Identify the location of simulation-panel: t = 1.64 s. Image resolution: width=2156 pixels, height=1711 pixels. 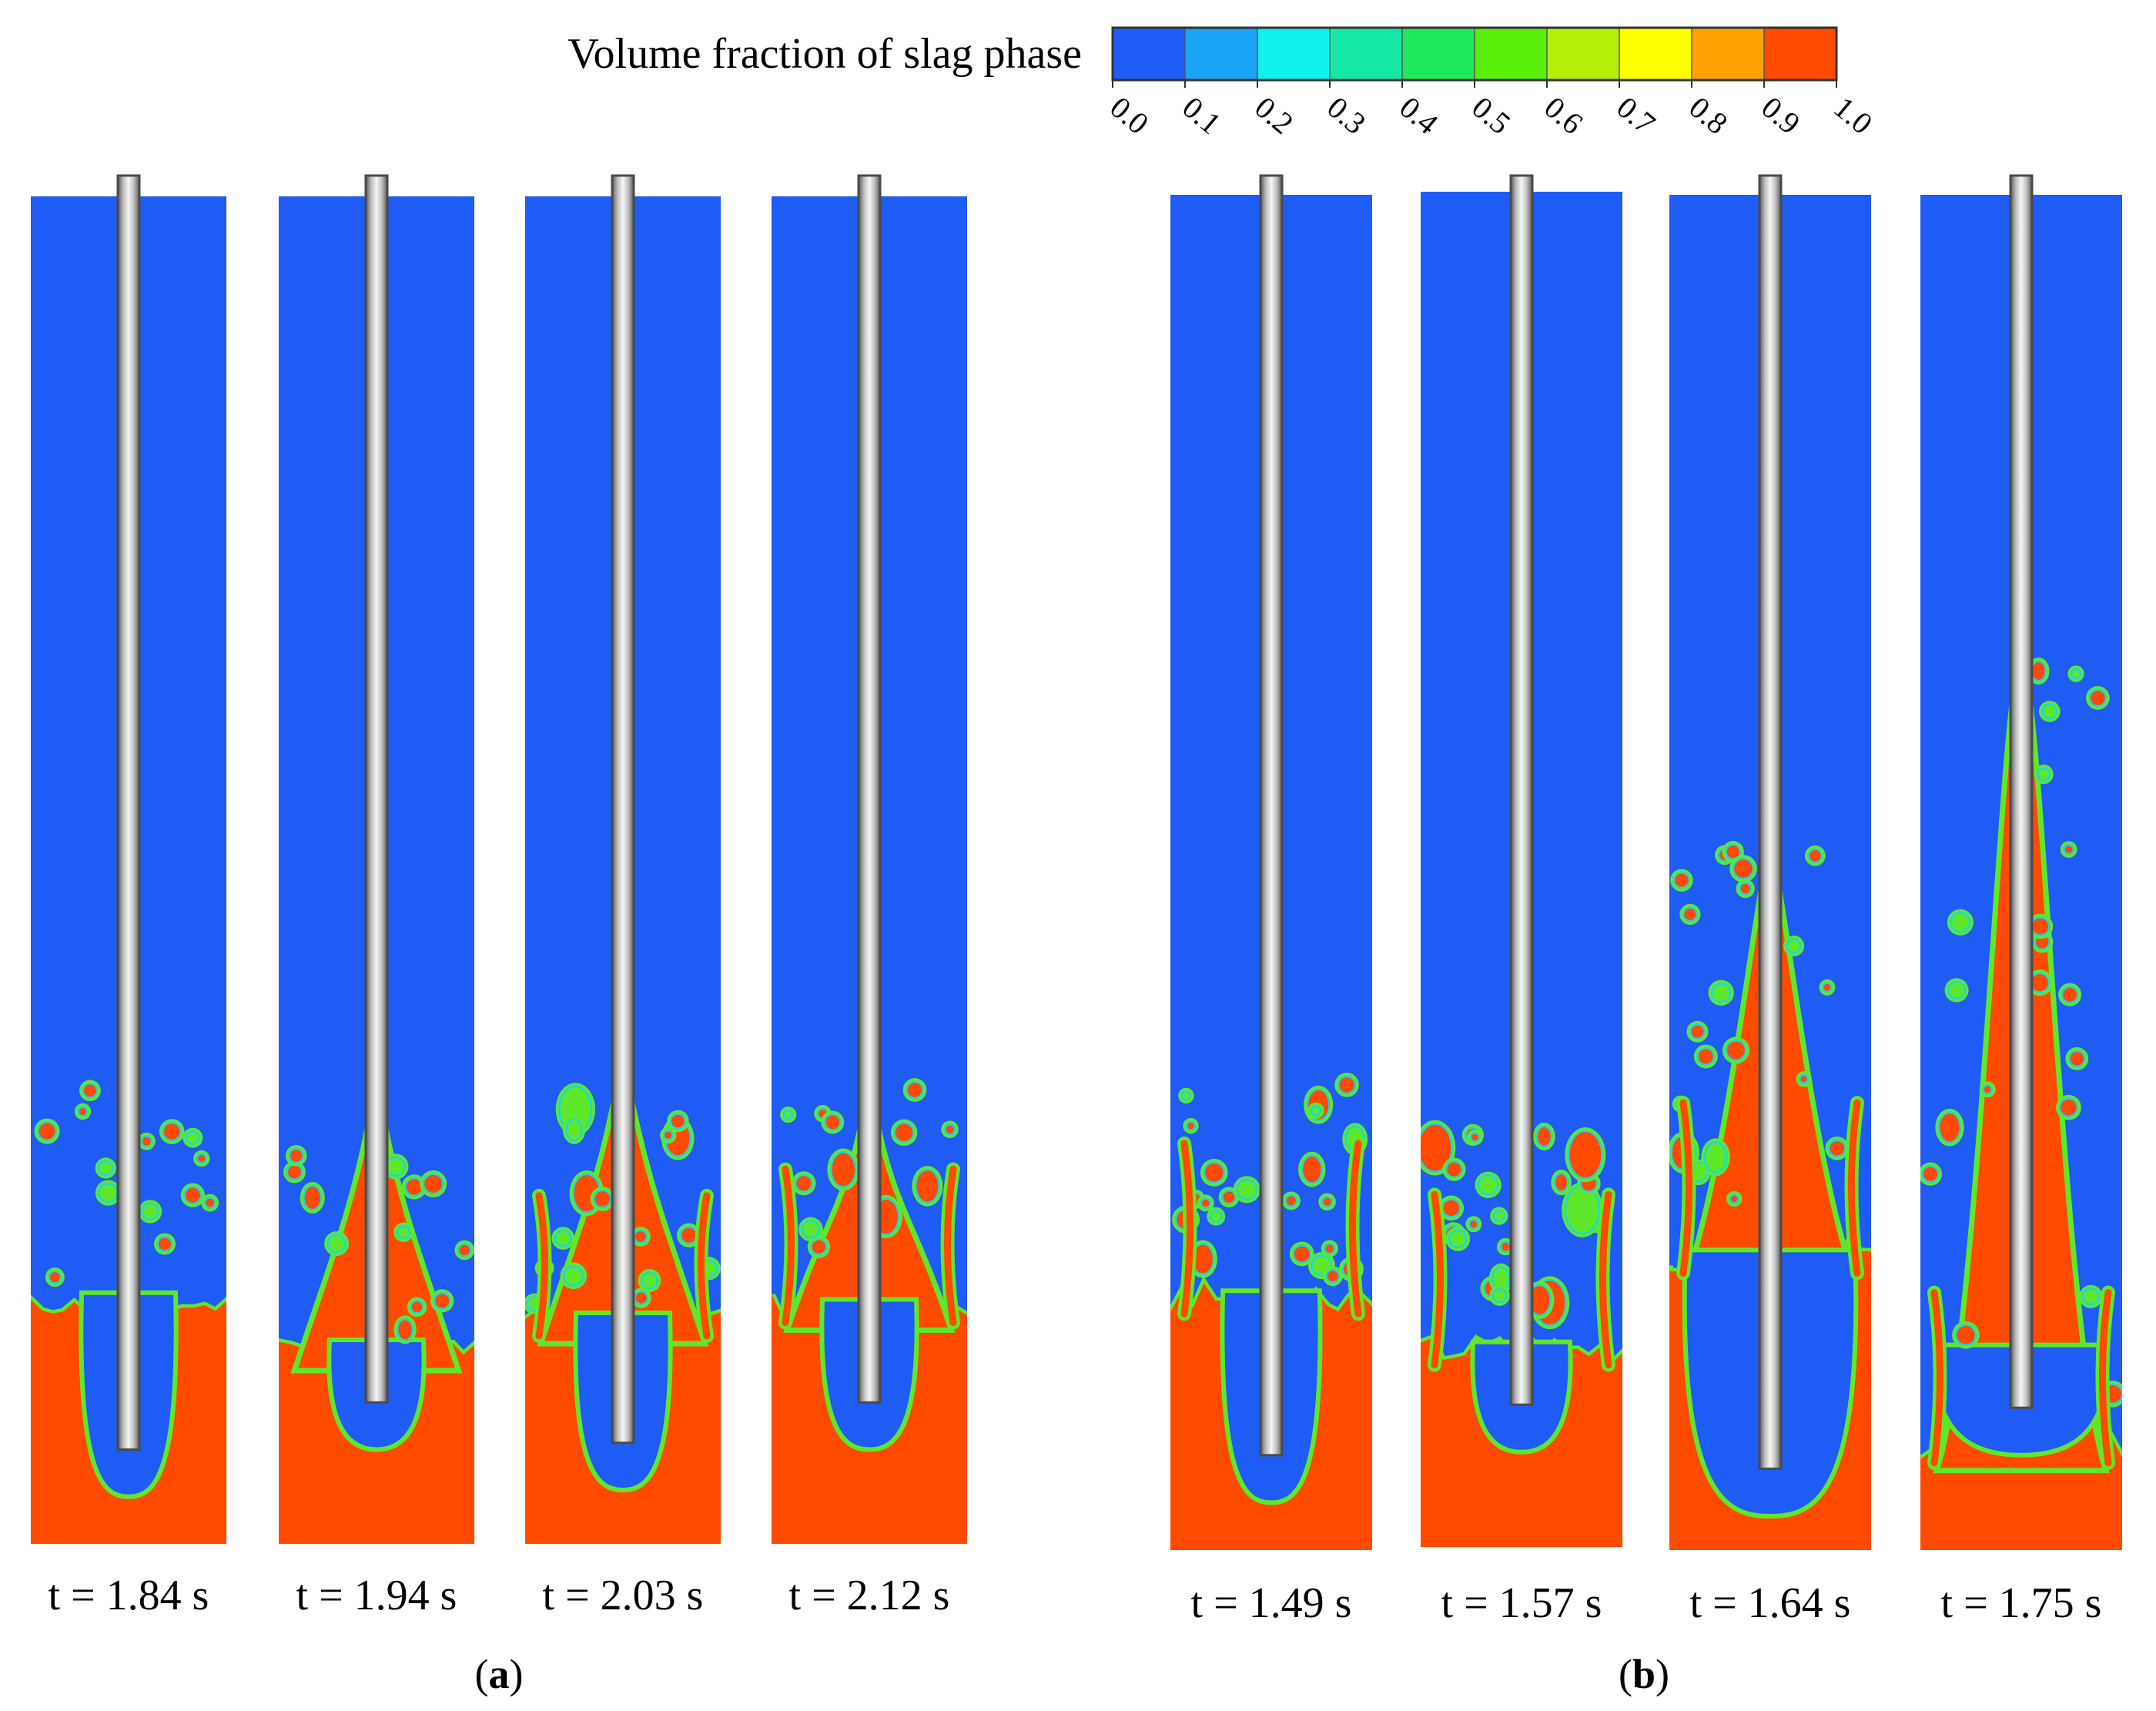
(1770, 901).